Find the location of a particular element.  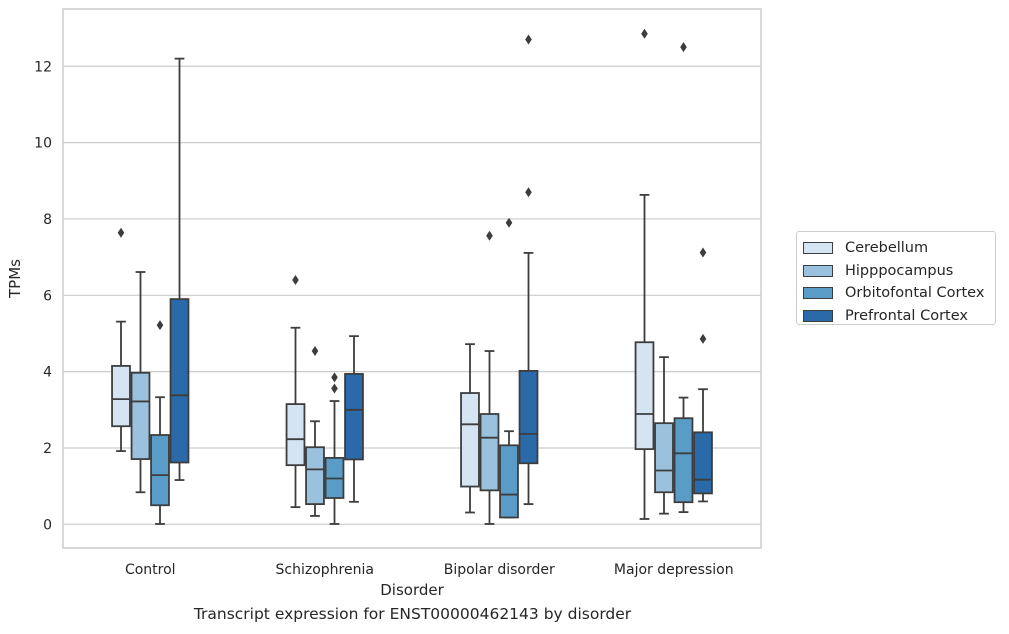

y-tick-label: 4 is located at coordinates (47, 373).